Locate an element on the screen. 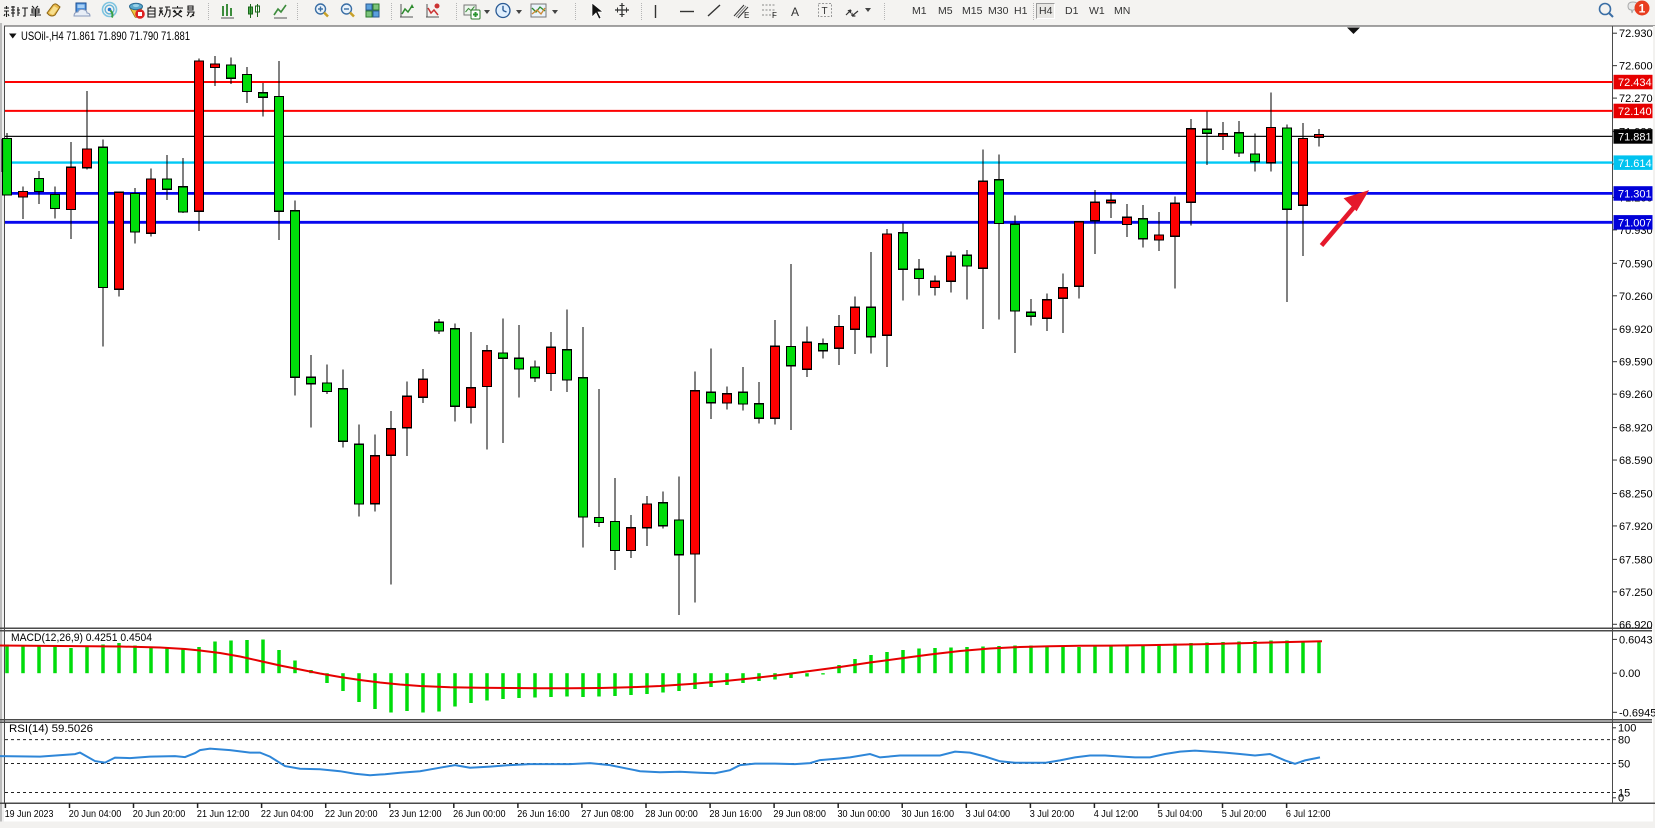 The height and width of the screenshot is (828, 1655). svg-text: 80 is located at coordinates (1624, 740).